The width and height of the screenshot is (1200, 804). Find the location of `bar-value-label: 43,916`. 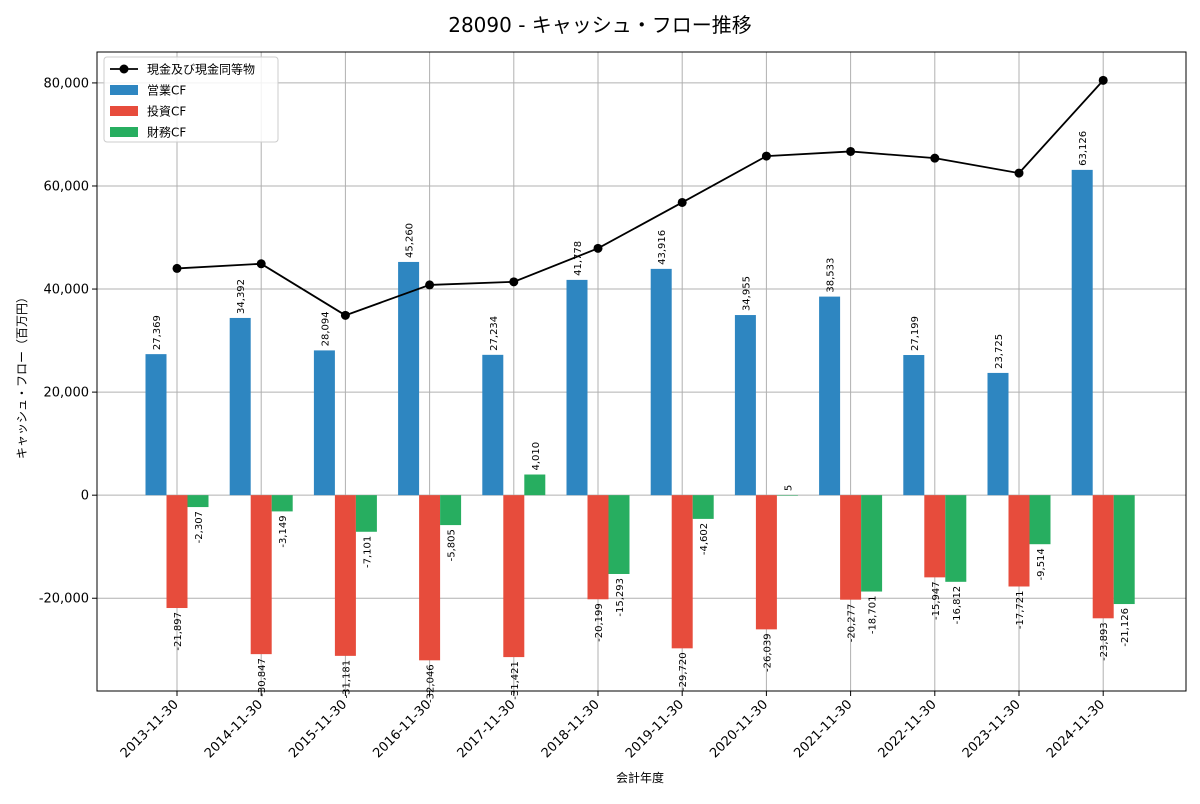

bar-value-label: 43,916 is located at coordinates (662, 247).